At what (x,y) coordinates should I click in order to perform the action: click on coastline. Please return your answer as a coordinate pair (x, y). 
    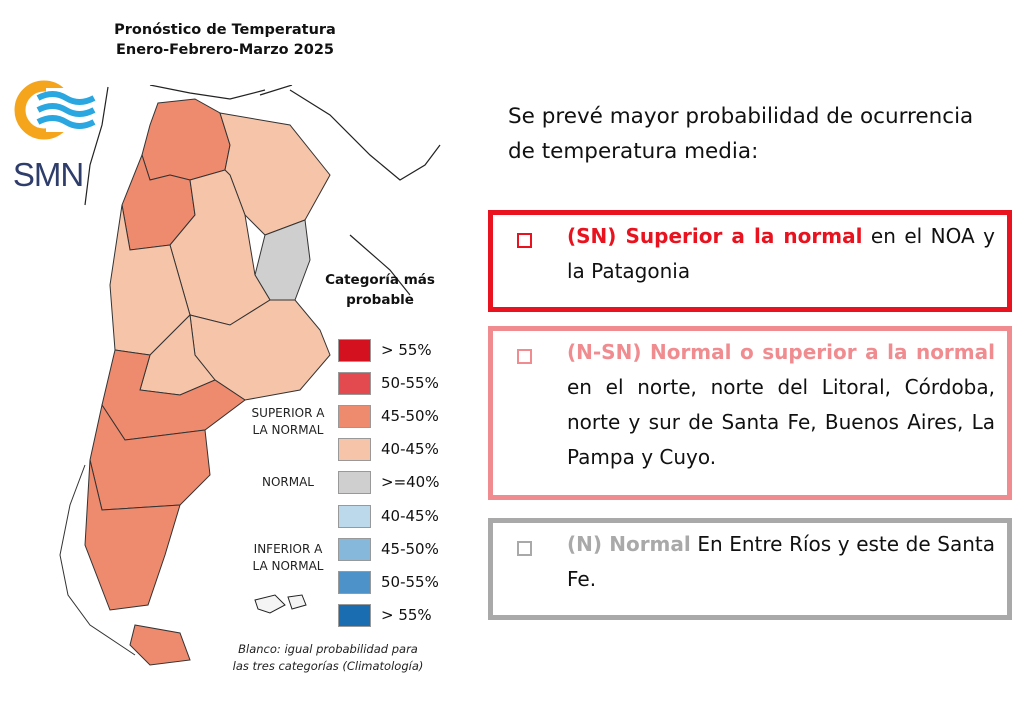
    Looking at the image, I should click on (97, 560).